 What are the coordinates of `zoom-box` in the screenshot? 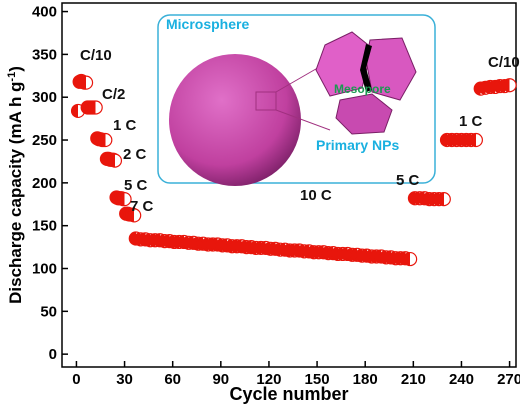 It's located at (266, 101).